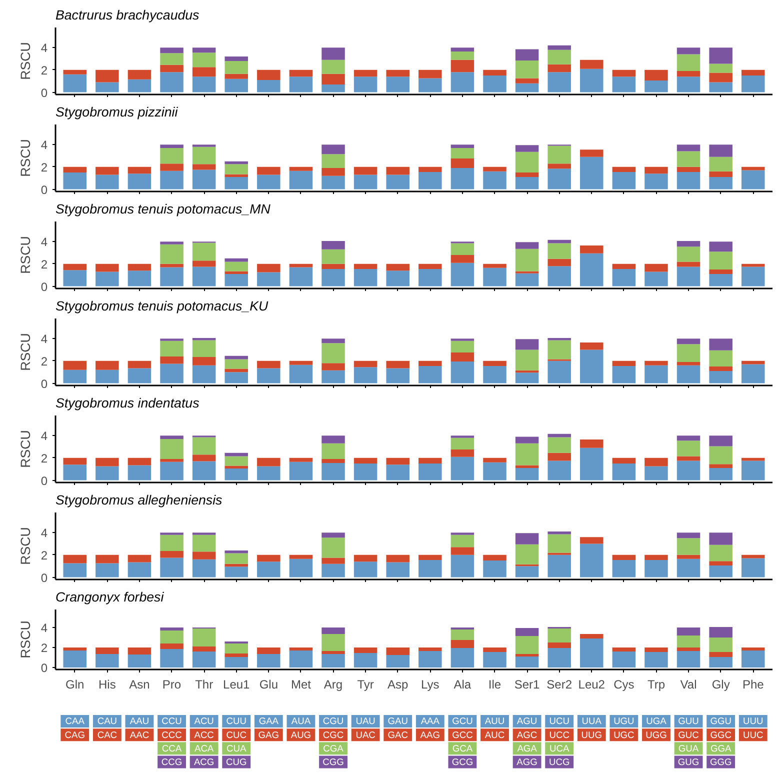 The width and height of the screenshot is (784, 778). Describe the element at coordinates (333, 735) in the screenshot. I see `data-label: CGC` at that location.